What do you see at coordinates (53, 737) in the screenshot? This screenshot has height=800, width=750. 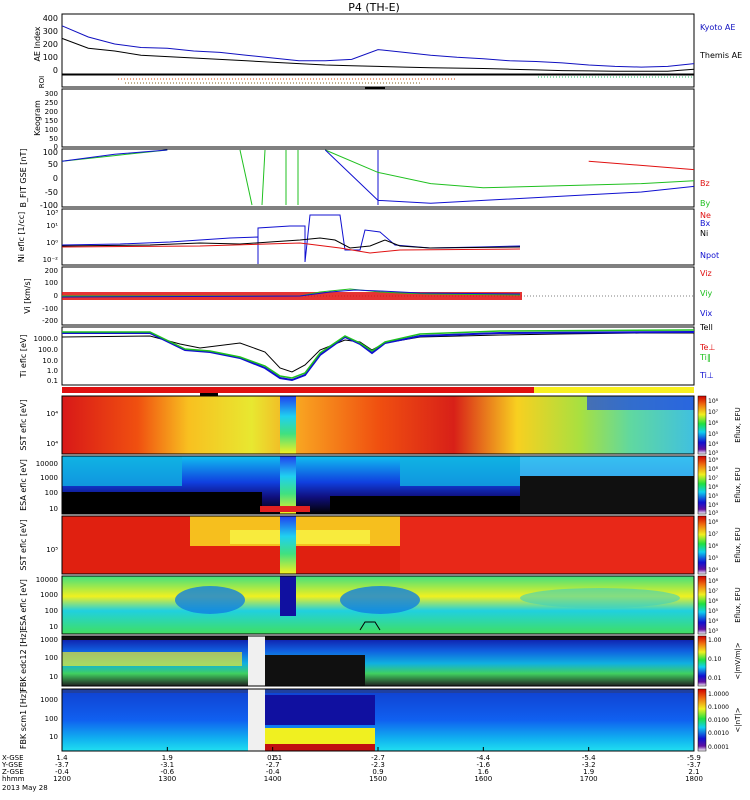 I see `fbk-b-tick: 10` at bounding box center [53, 737].